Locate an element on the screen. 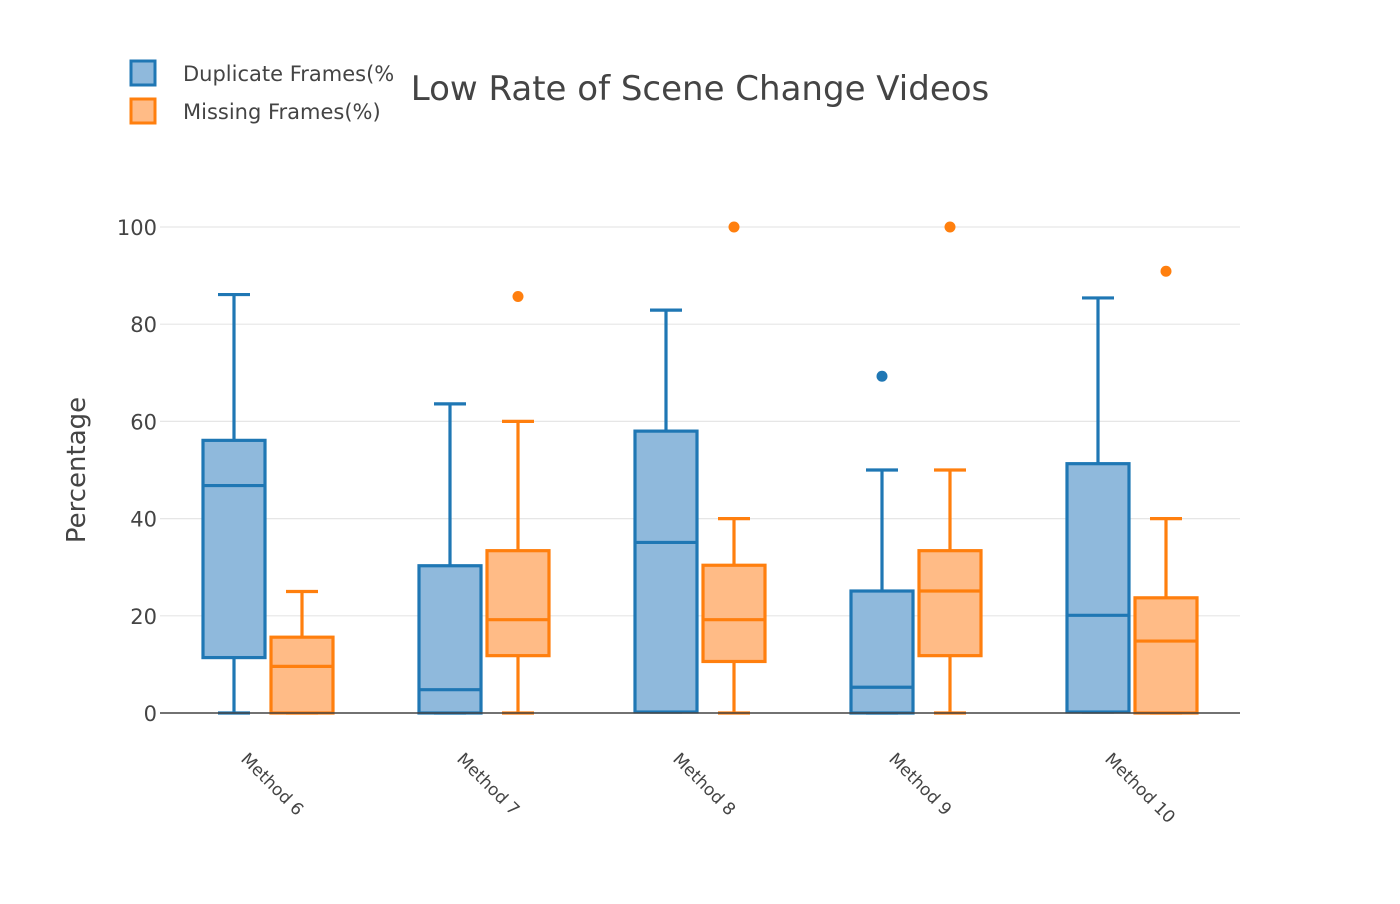 The width and height of the screenshot is (1400, 904). y-axis-label: Percentage is located at coordinates (77, 470).